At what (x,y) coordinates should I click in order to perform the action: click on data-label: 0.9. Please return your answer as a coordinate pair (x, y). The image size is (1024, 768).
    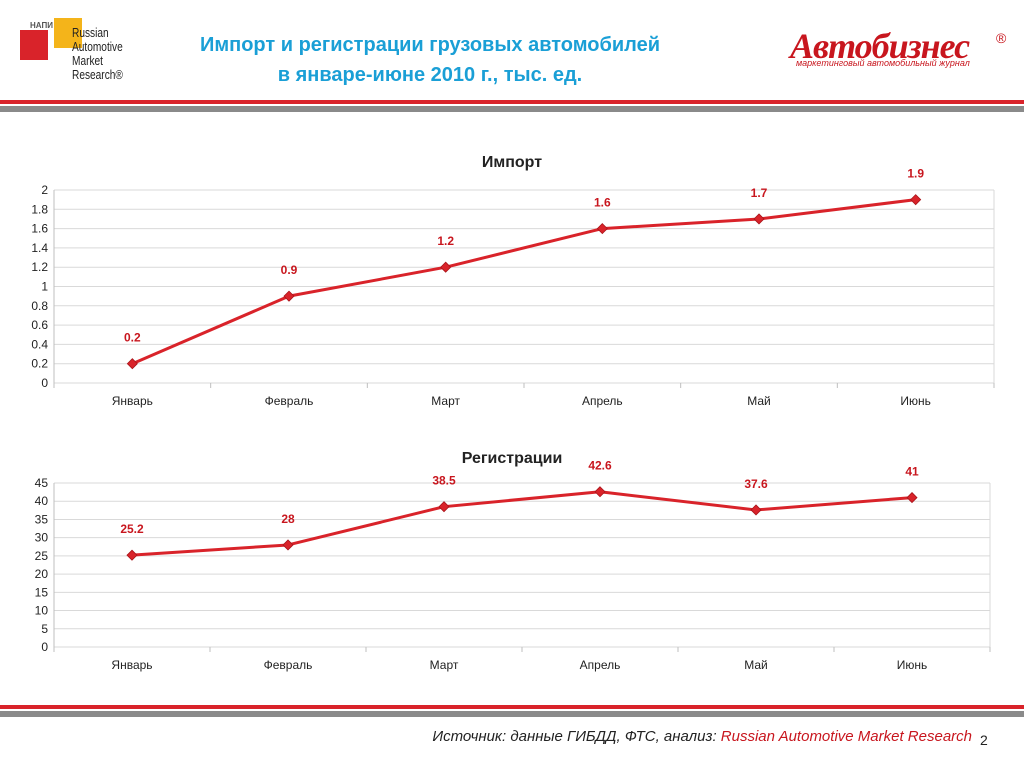
    Looking at the image, I should click on (289, 270).